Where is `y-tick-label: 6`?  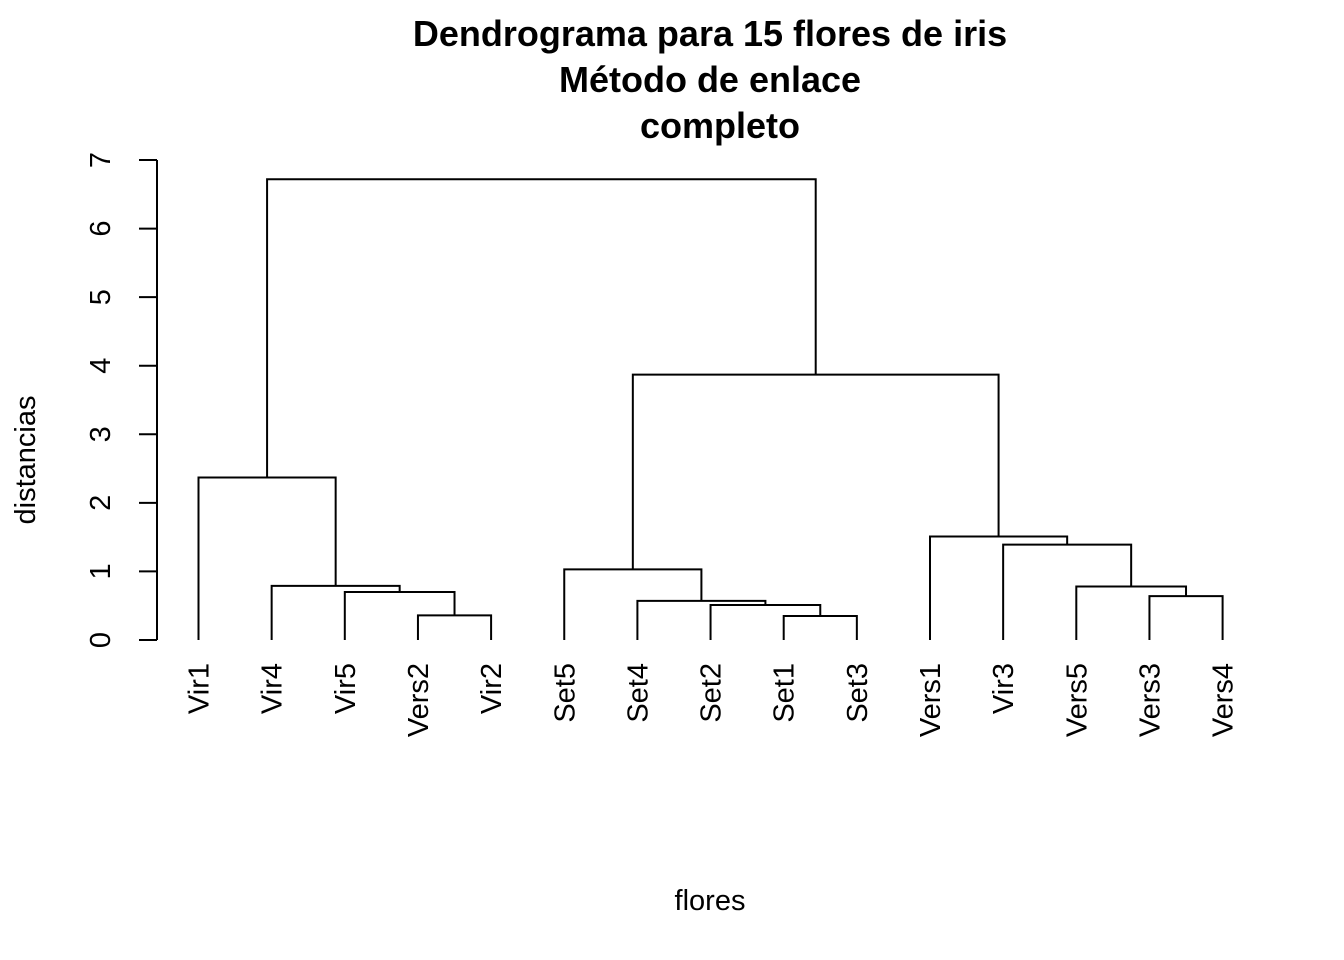 y-tick-label: 6 is located at coordinates (101, 229).